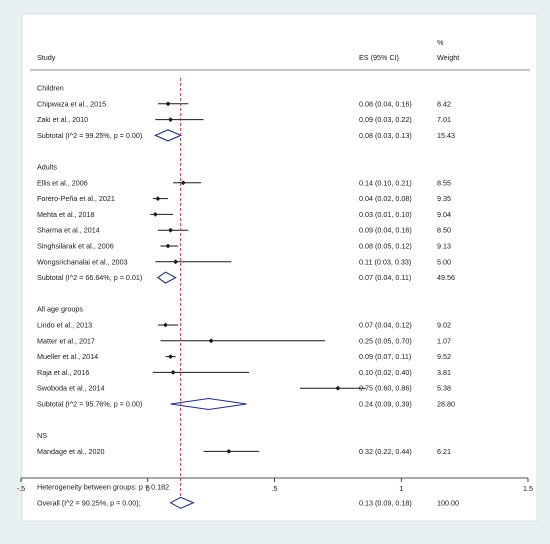 This screenshot has height=544, width=550. Describe the element at coordinates (444, 356) in the screenshot. I see `study-weight-label: 9.52` at that location.